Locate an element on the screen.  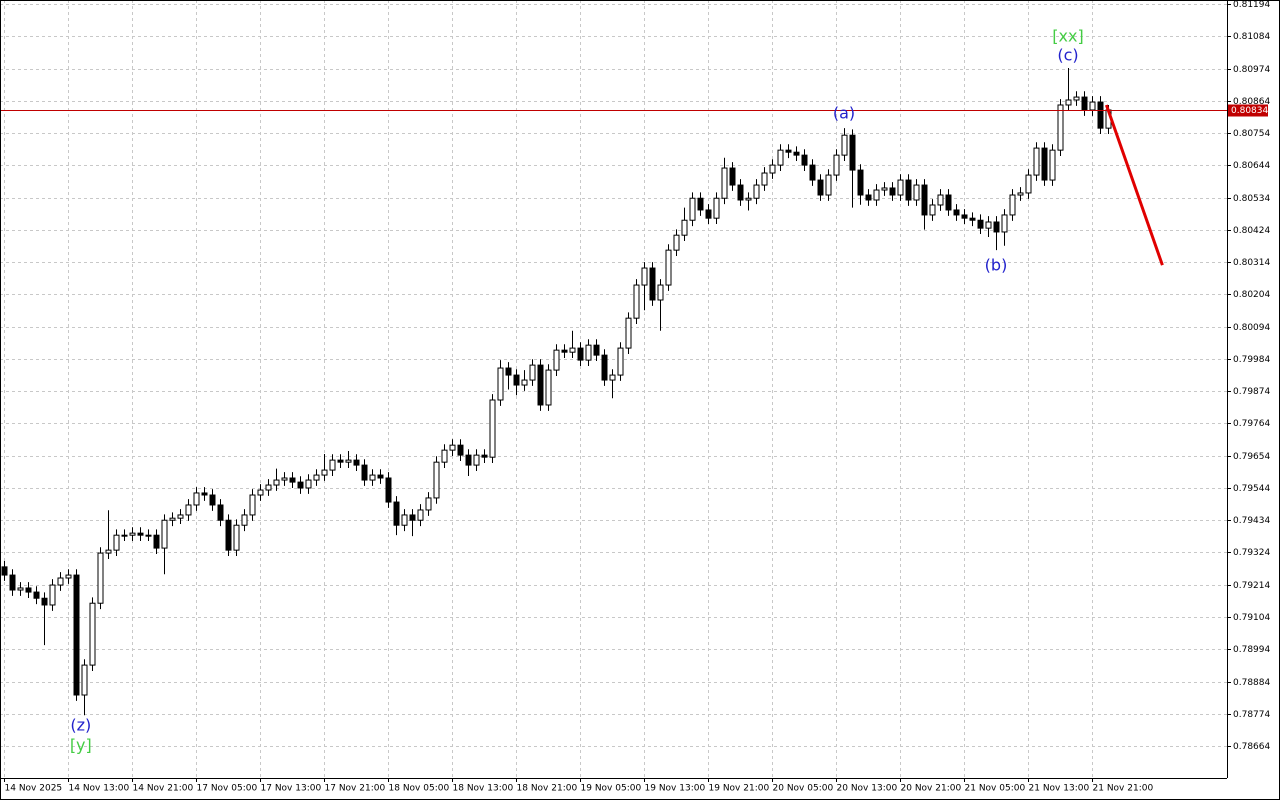
x-tick-label: 18 Nov 05:00 is located at coordinates (419, 789).